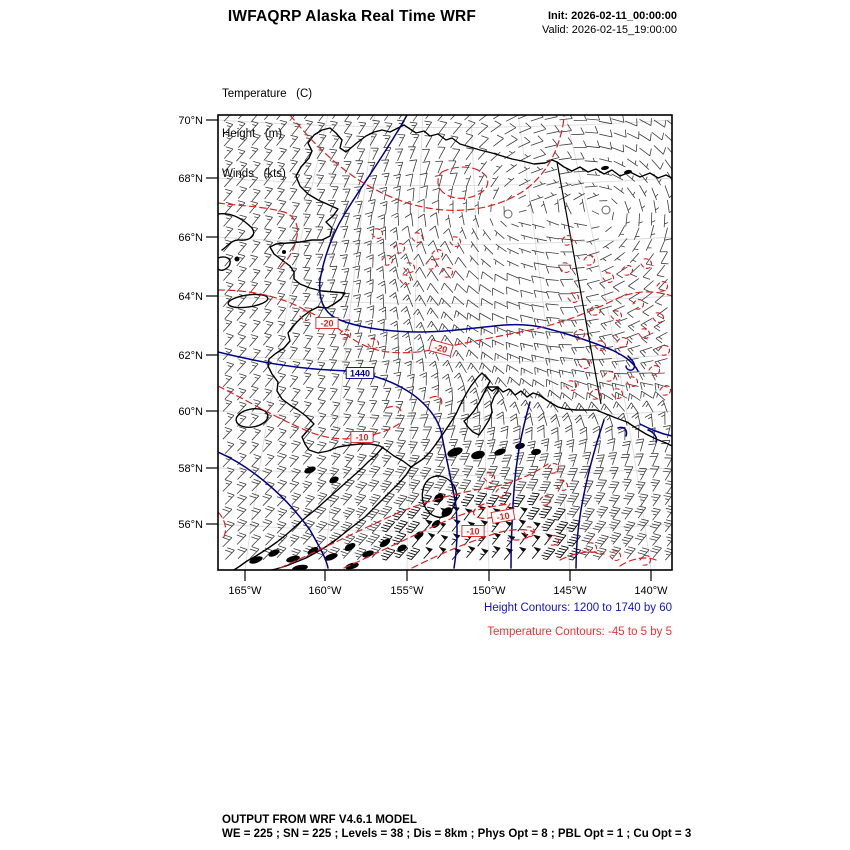 The width and height of the screenshot is (850, 850). I want to click on gulf-coast, so click(553, 409).